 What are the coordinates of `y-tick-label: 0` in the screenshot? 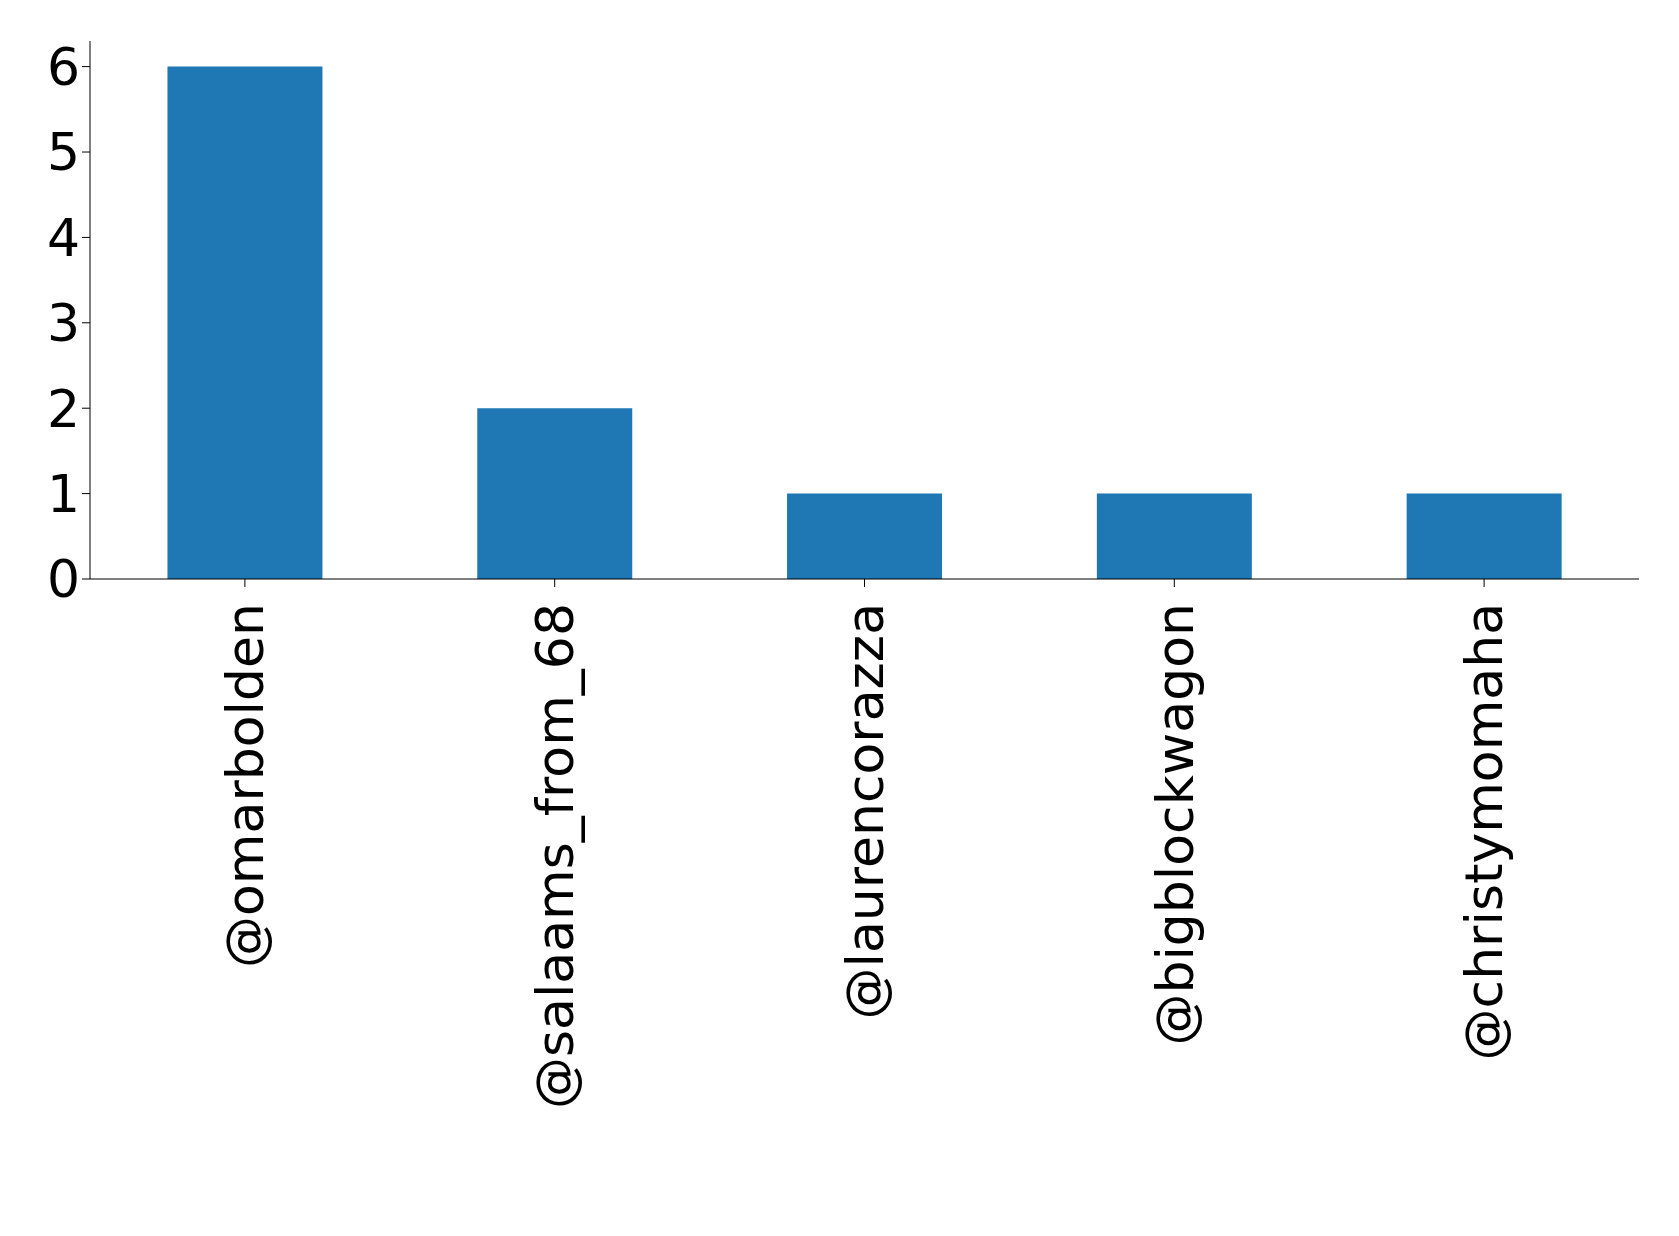 It's located at (63, 579).